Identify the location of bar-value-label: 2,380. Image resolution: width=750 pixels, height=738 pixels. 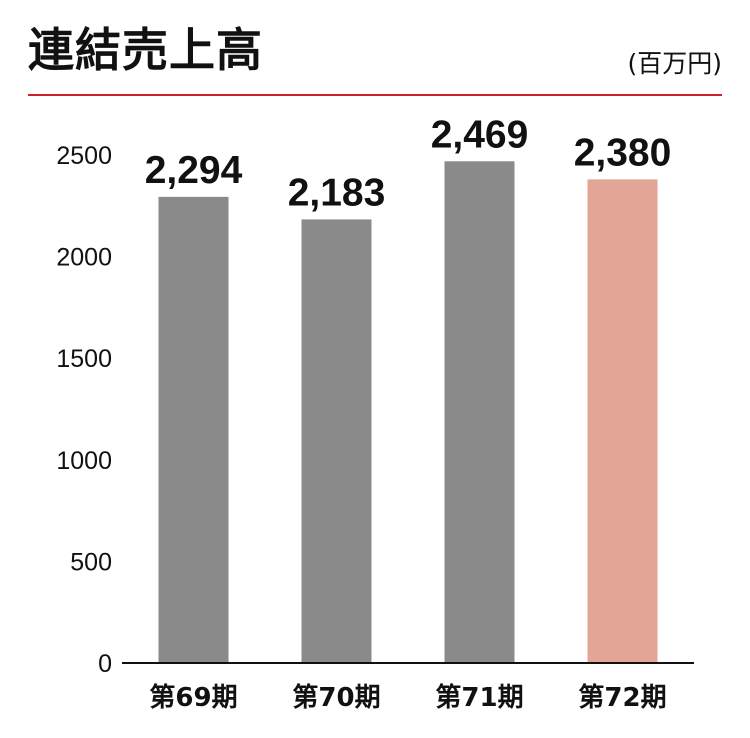
(623, 152).